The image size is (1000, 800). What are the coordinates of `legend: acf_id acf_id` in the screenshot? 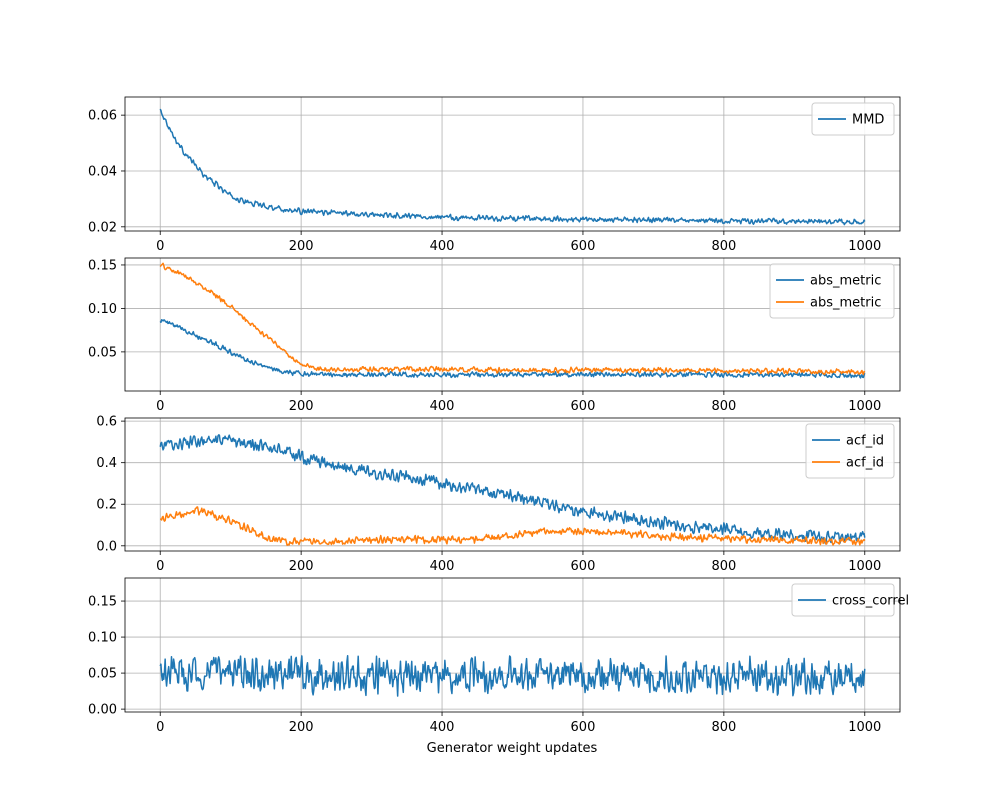 It's located at (850, 451).